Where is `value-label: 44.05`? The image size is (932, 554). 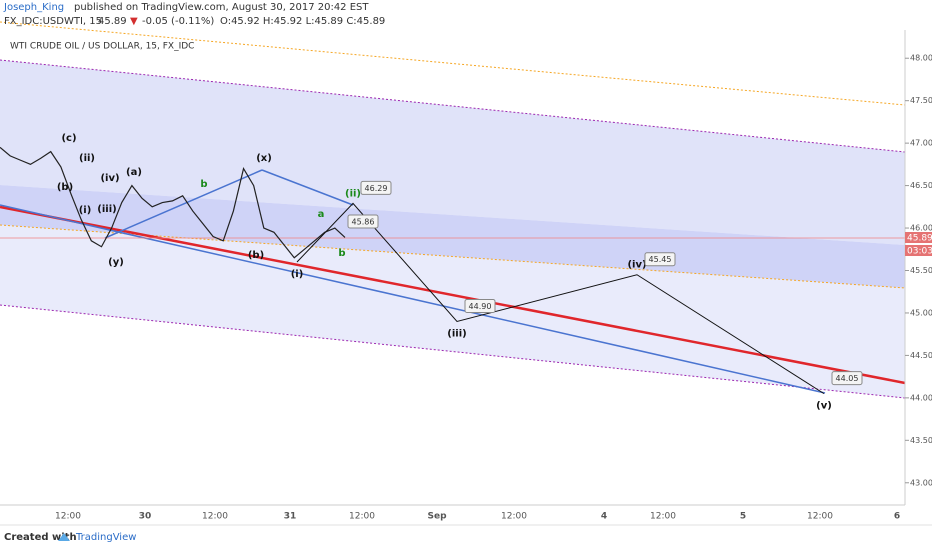
value-label: 44.05 is located at coordinates (847, 378).